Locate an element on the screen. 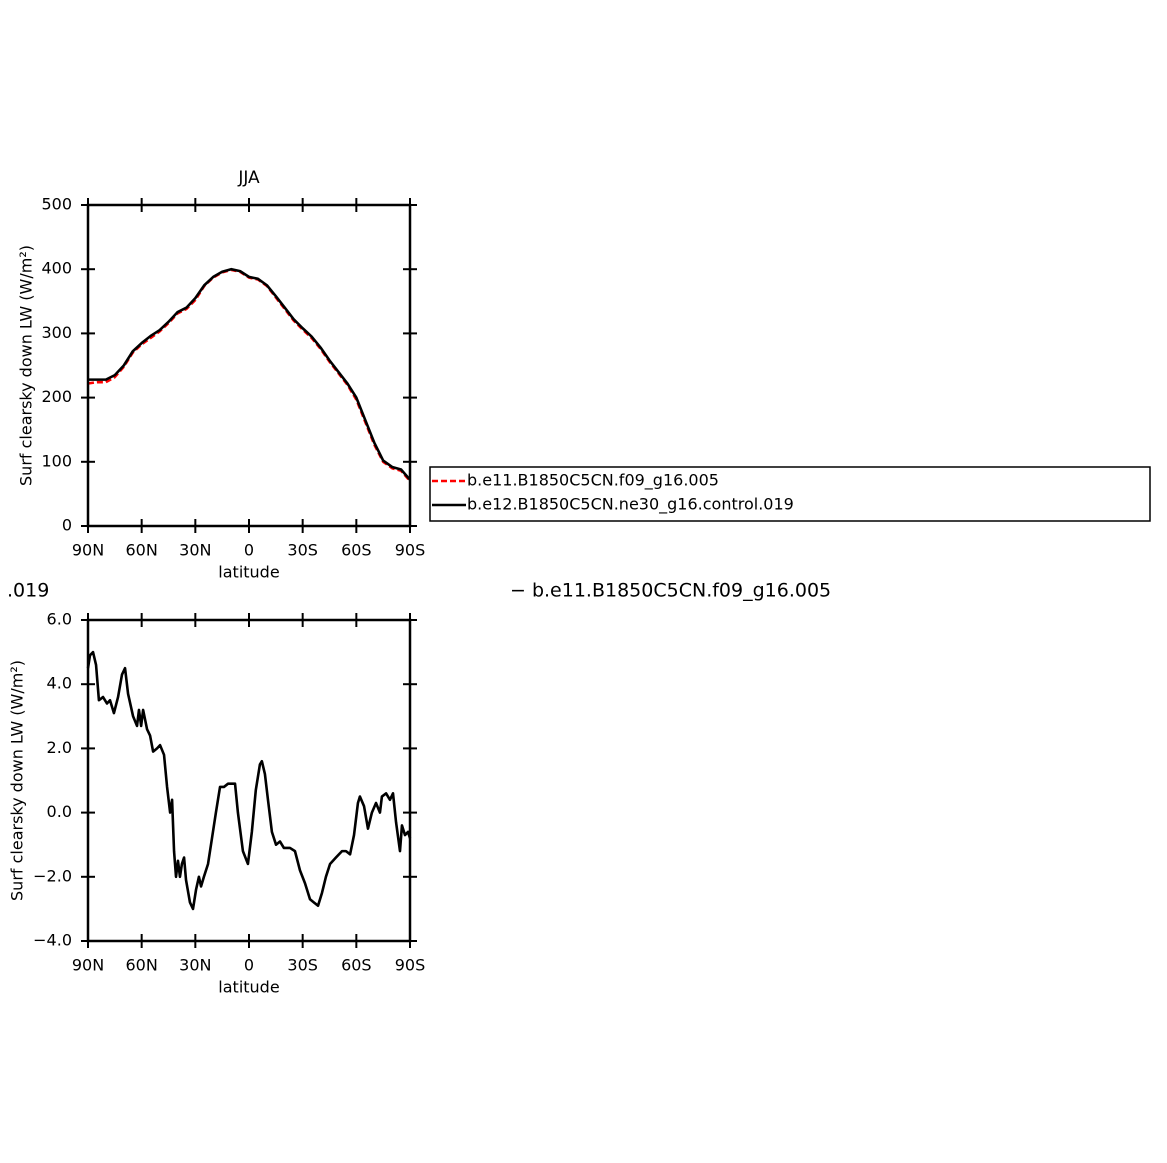  y-tick-label: 200 is located at coordinates (56, 396).